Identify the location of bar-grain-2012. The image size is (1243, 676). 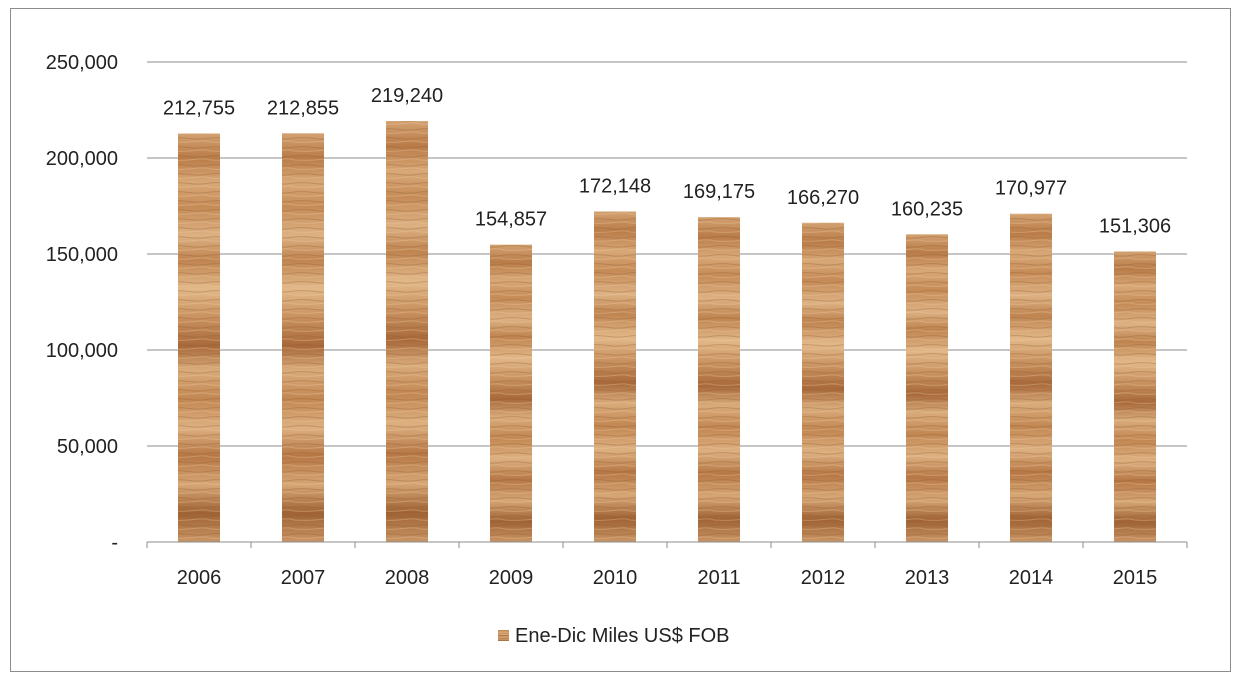
(823, 382).